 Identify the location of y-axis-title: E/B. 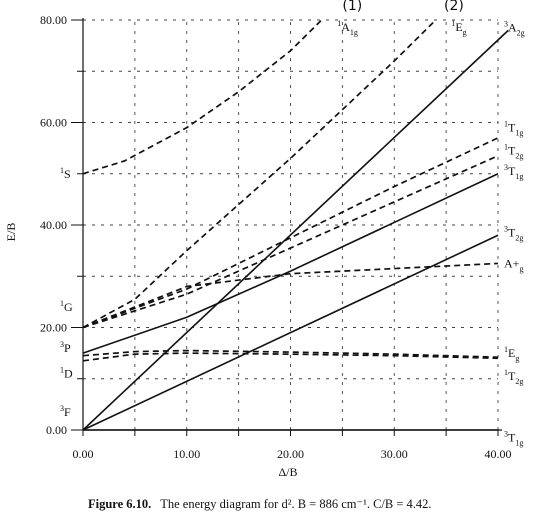
(11, 232).